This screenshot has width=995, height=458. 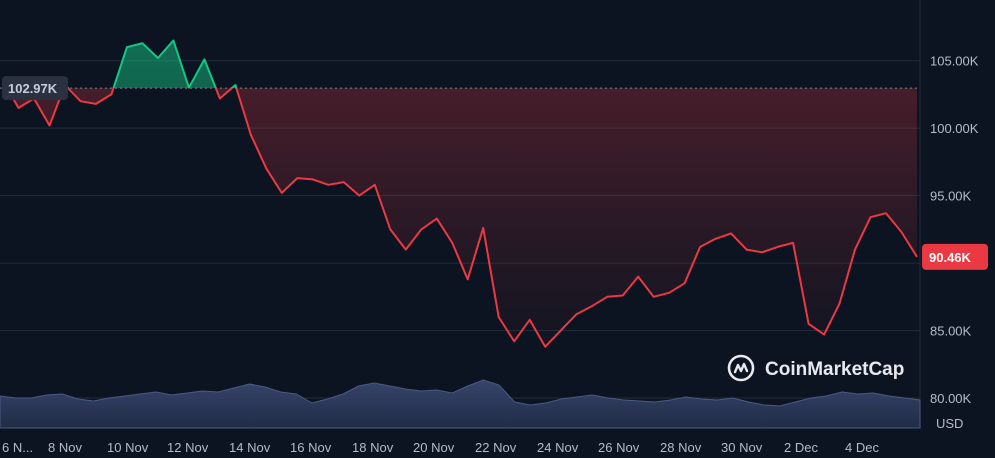 I want to click on y-tick-label: 105.00K, so click(x=954, y=61).